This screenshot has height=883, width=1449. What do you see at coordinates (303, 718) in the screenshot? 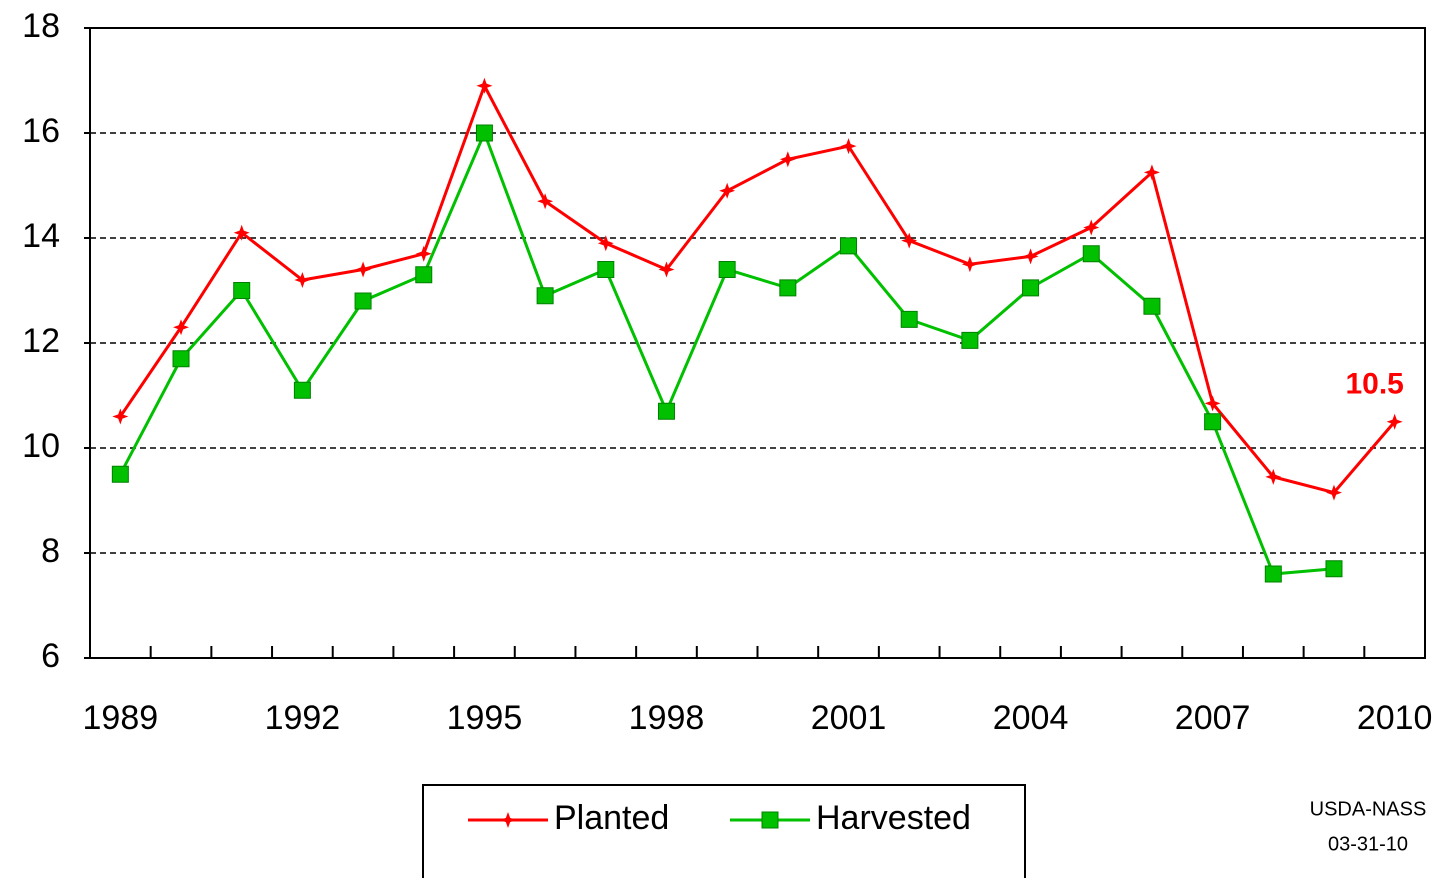
I see `x-tick-label: 1992` at bounding box center [303, 718].